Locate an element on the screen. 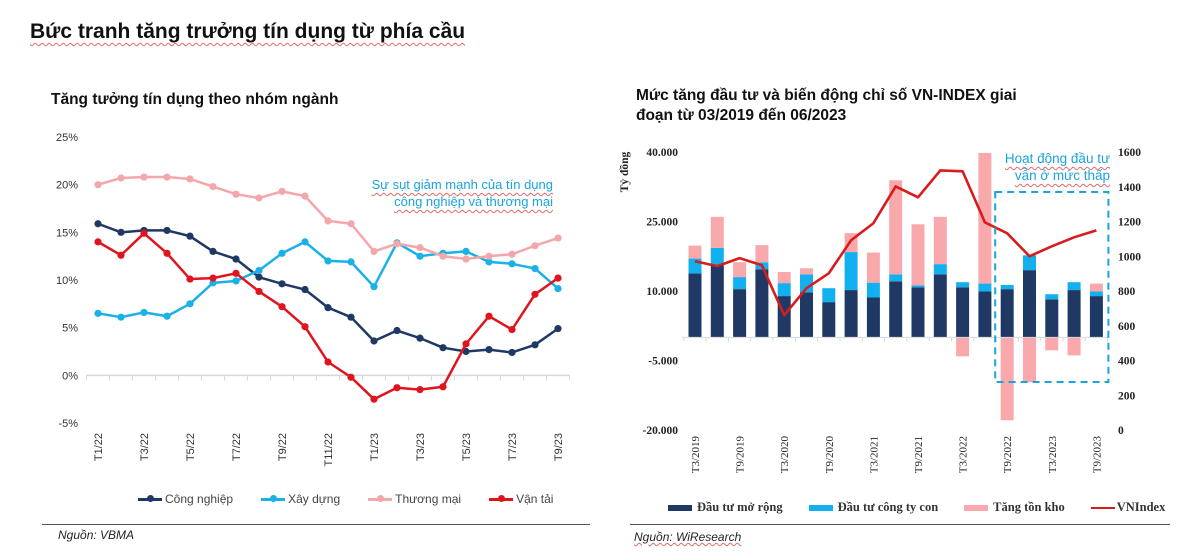  right-annotation-line2: vẫn ở mức thấp is located at coordinates (1062, 175).